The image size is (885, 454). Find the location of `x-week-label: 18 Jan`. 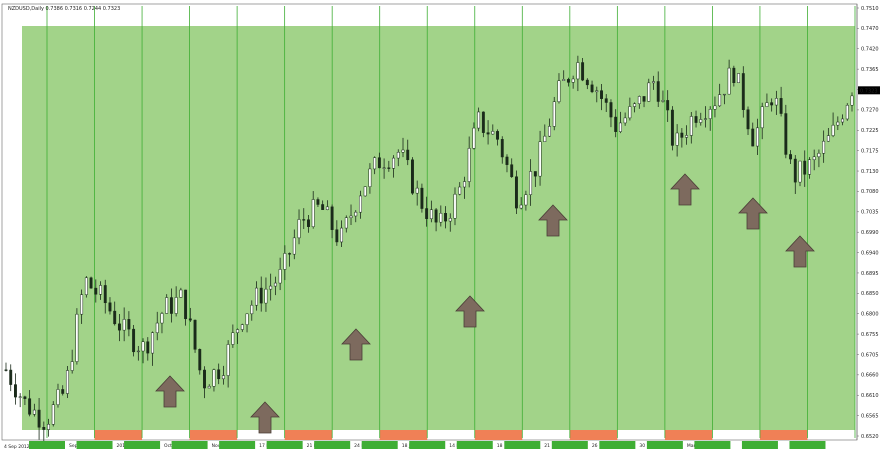

x-week-label: 18 Jan is located at coordinates (409, 446).